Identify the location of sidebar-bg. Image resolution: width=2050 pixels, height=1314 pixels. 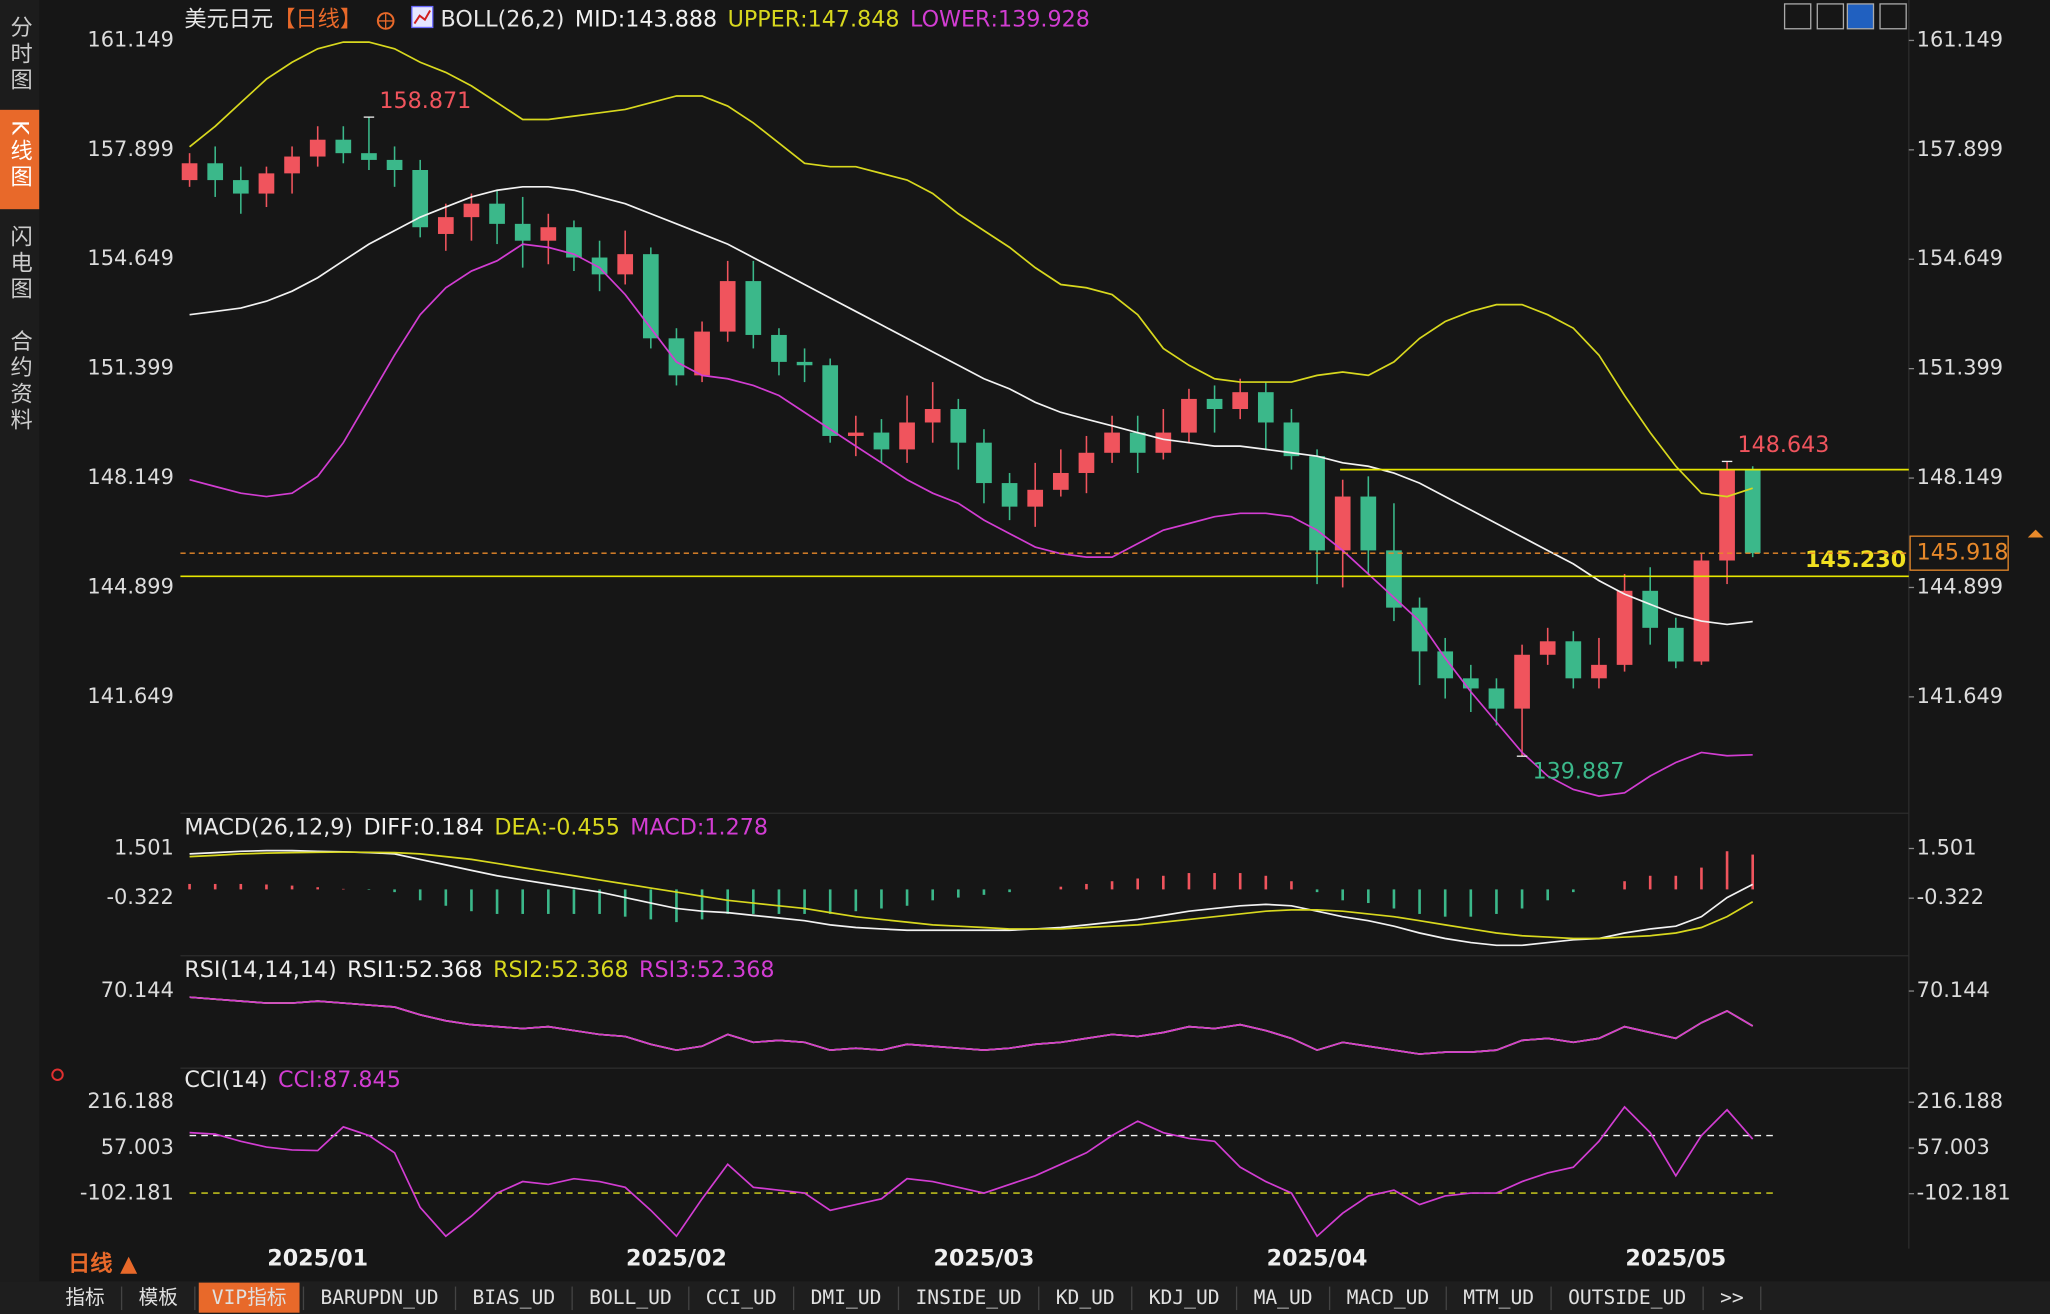
(20, 641).